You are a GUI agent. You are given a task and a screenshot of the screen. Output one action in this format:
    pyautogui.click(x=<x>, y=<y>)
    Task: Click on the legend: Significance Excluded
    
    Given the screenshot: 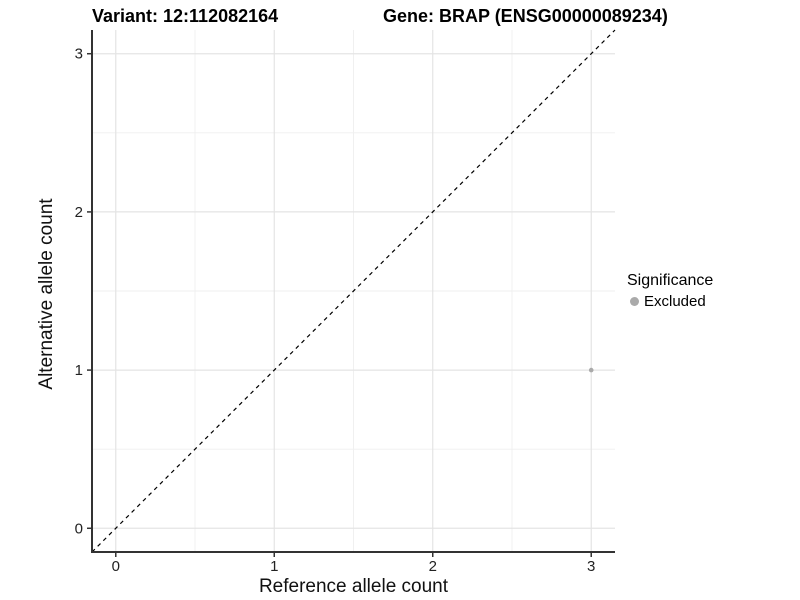 What is the action you would take?
    pyautogui.click(x=670, y=291)
    